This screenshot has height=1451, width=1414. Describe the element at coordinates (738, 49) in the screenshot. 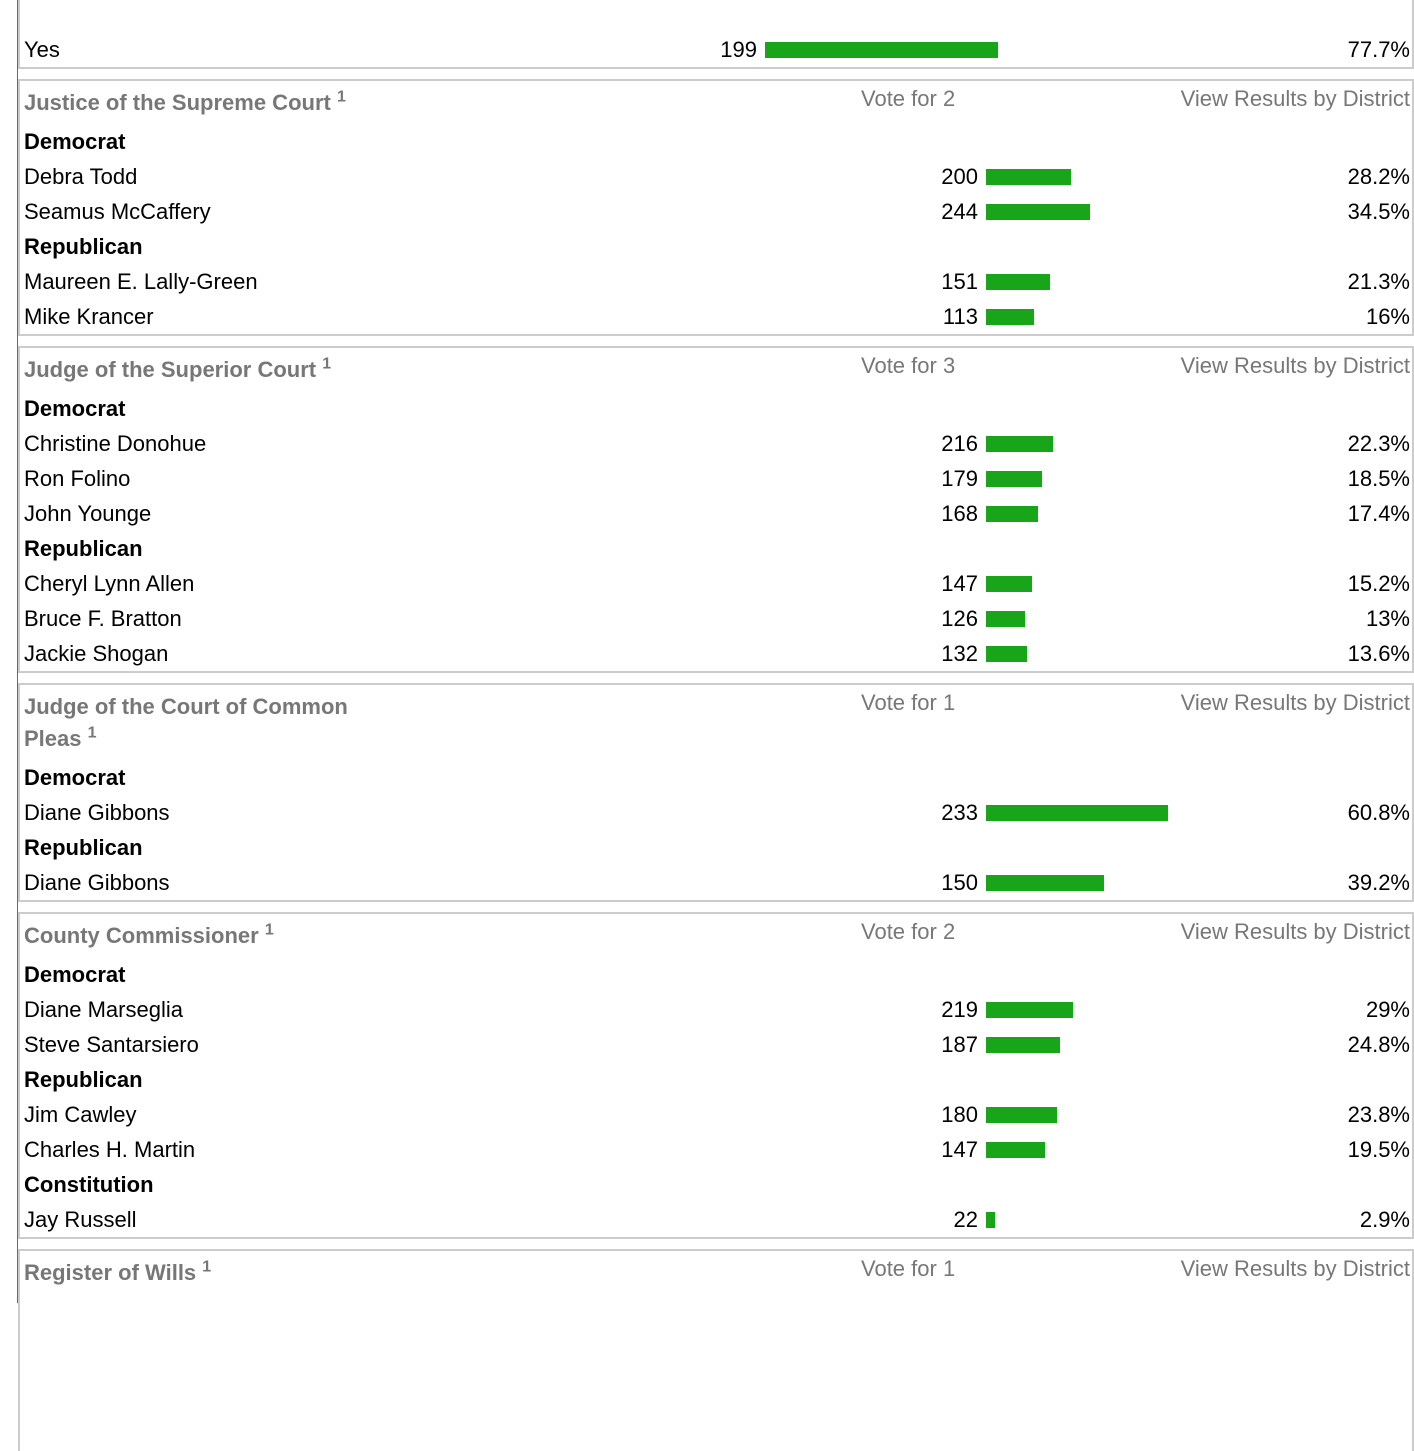

I see `vote-count: 199` at that location.